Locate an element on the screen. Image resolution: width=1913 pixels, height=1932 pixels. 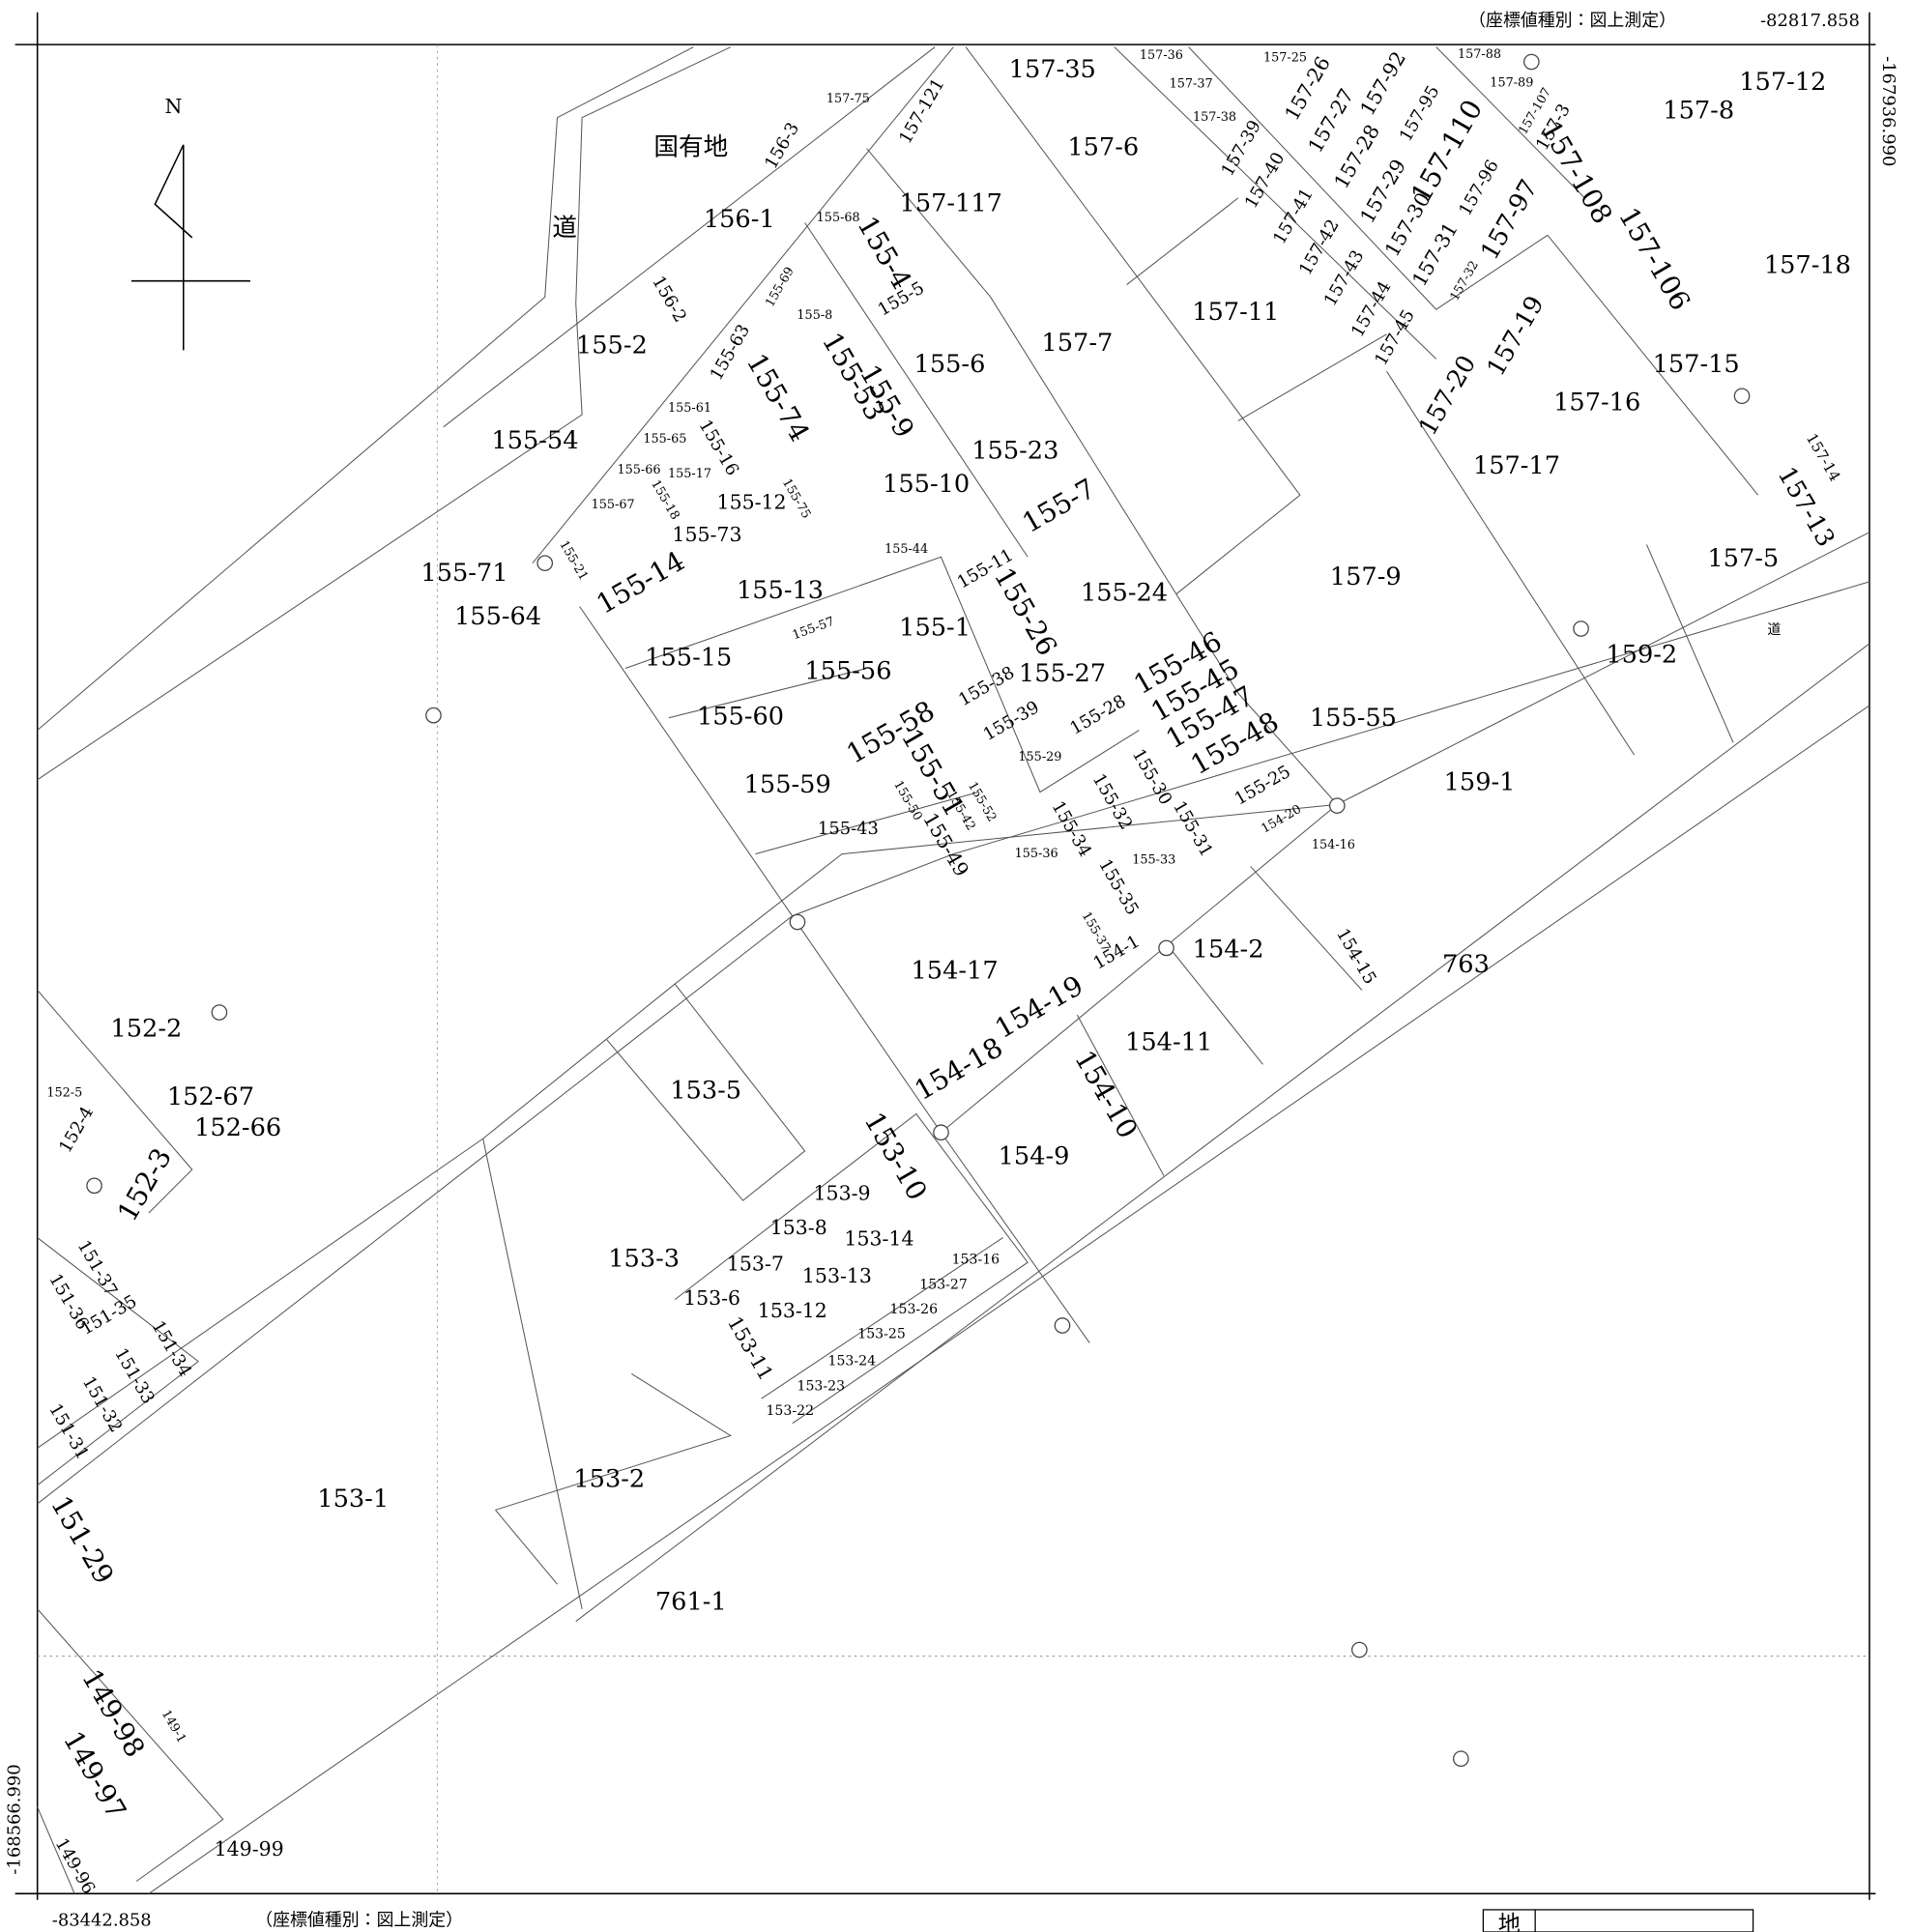
parcel-label: 153-16 is located at coordinates (976, 1261).